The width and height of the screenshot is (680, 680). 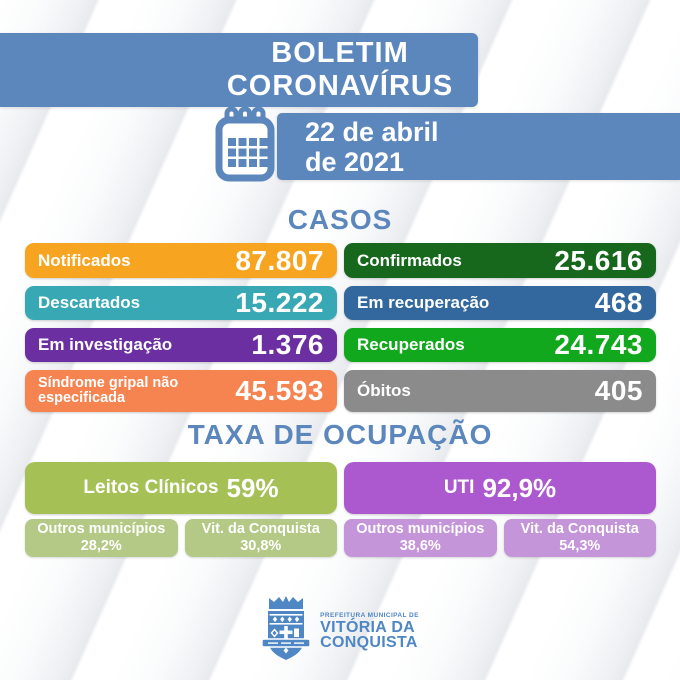 I want to click on sub-stat-vitoria-da-conquista: Vit. da Conquista 54,3%, so click(x=579, y=538).